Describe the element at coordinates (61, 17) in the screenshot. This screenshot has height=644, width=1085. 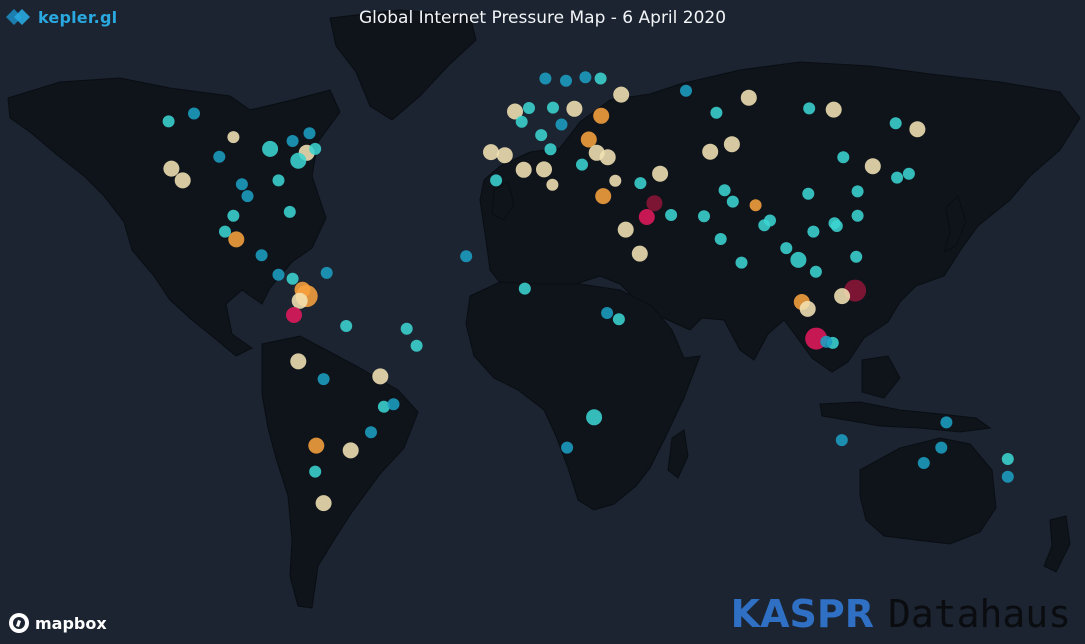
I see `kepler-brand: kepler.gl` at that location.